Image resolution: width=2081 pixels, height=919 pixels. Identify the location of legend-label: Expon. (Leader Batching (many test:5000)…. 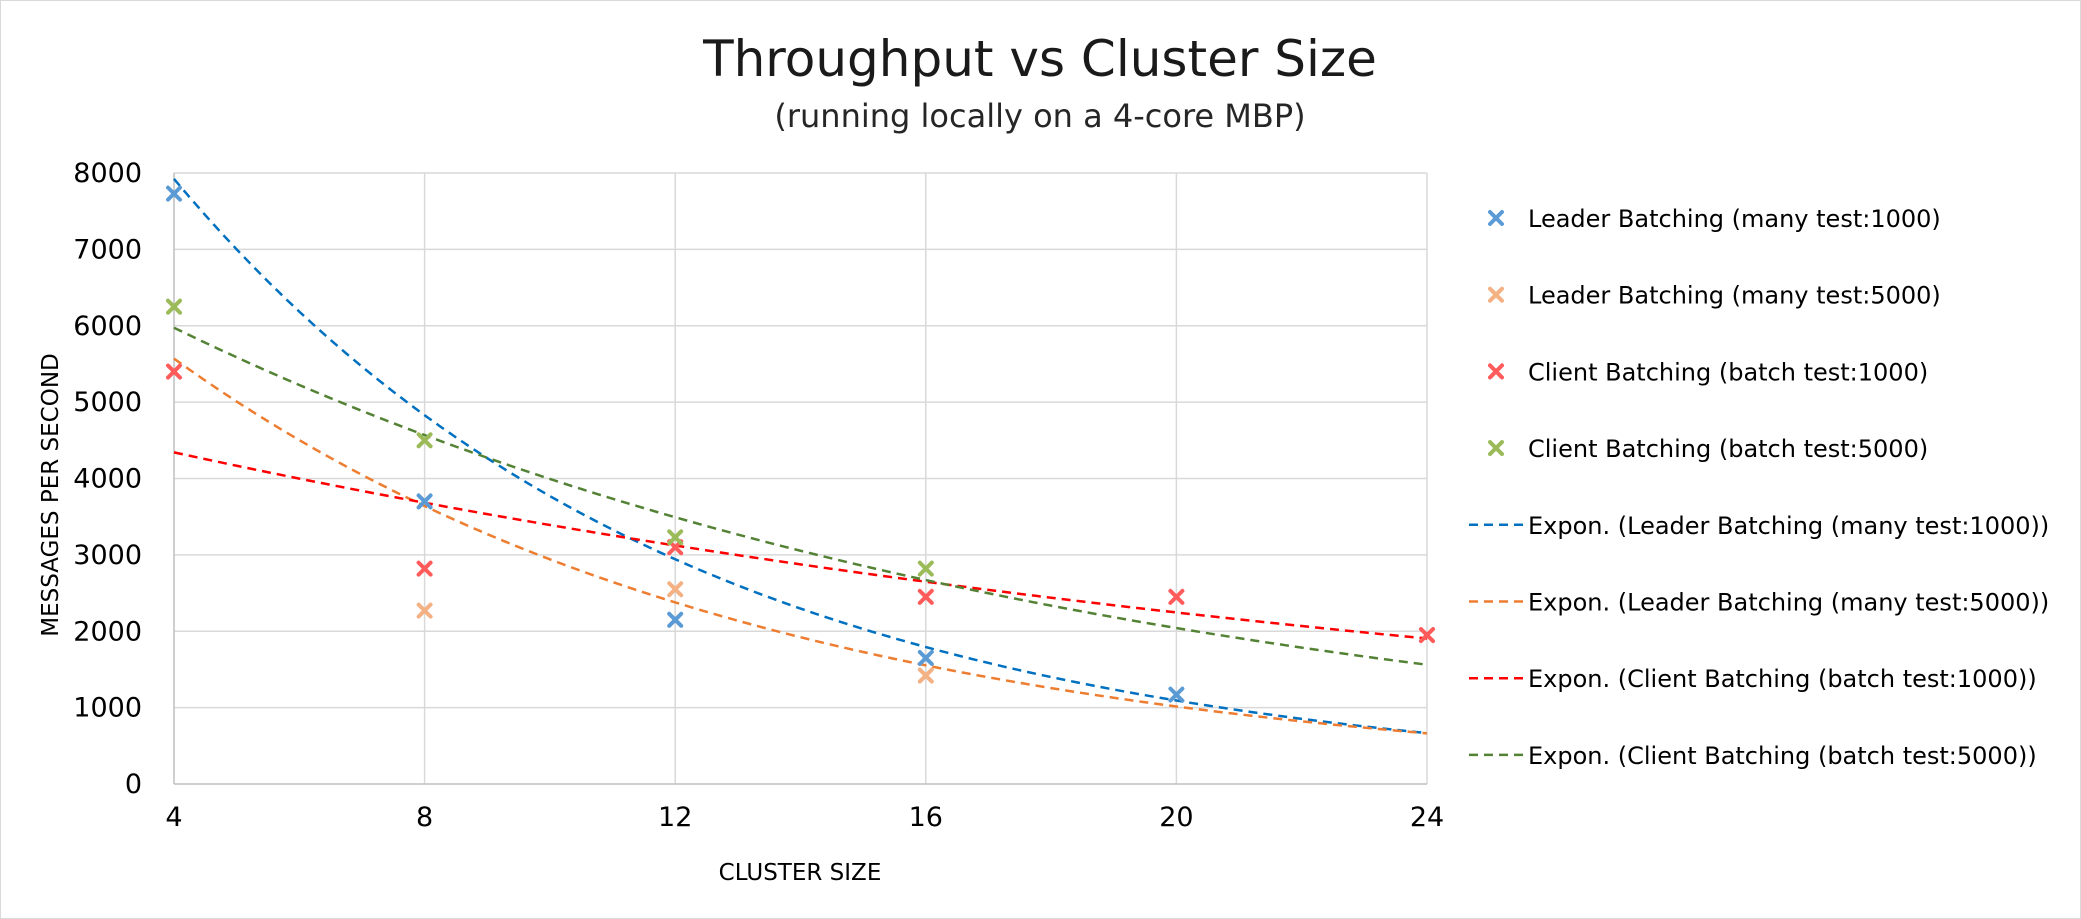
(1788, 603).